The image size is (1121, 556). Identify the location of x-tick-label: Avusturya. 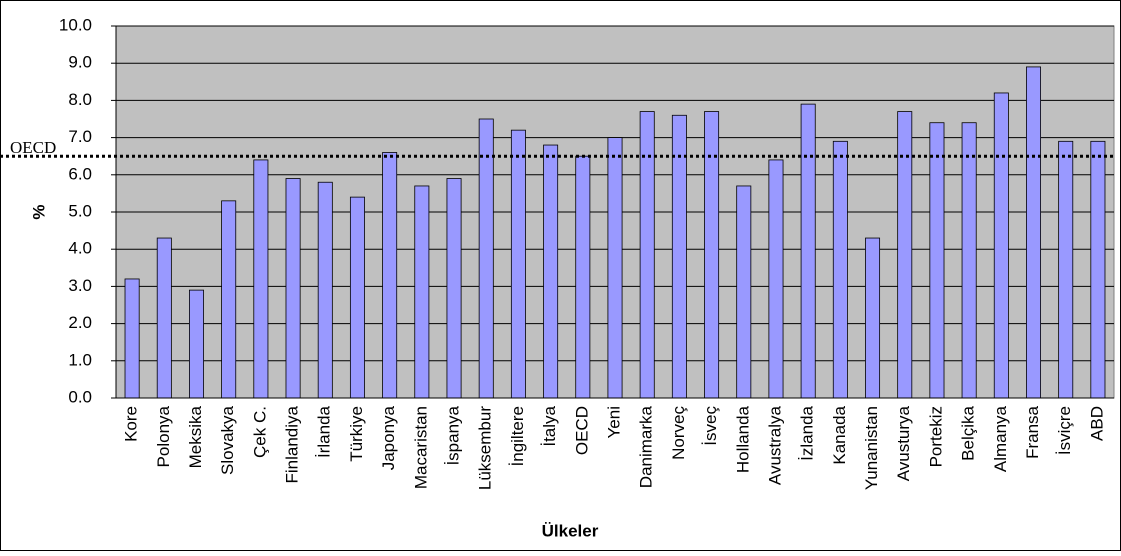
(903, 443).